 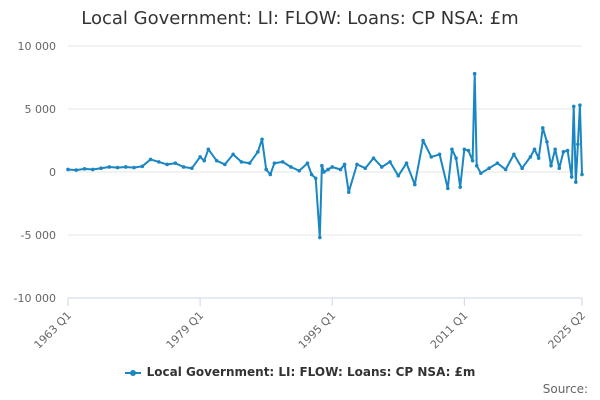 What do you see at coordinates (52, 172) in the screenshot?
I see `y-tick-label: 0` at bounding box center [52, 172].